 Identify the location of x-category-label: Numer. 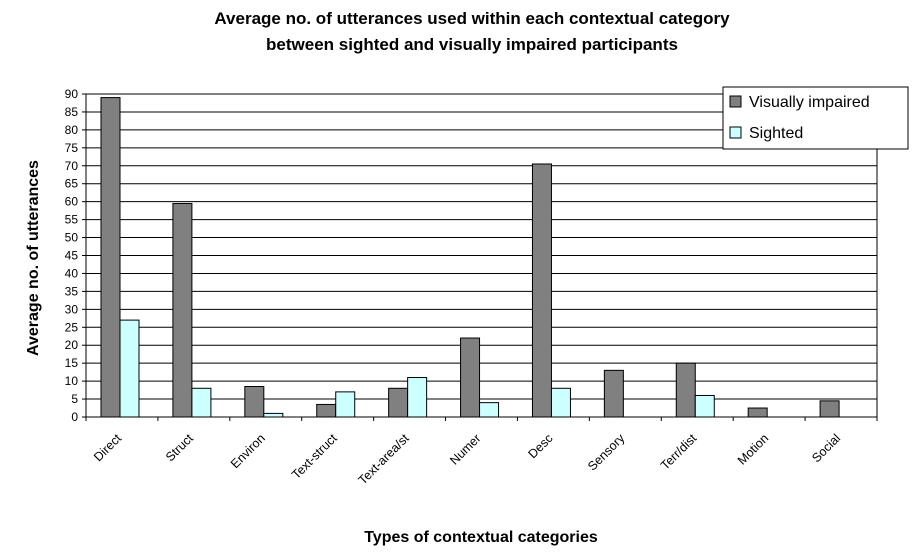
(465, 449).